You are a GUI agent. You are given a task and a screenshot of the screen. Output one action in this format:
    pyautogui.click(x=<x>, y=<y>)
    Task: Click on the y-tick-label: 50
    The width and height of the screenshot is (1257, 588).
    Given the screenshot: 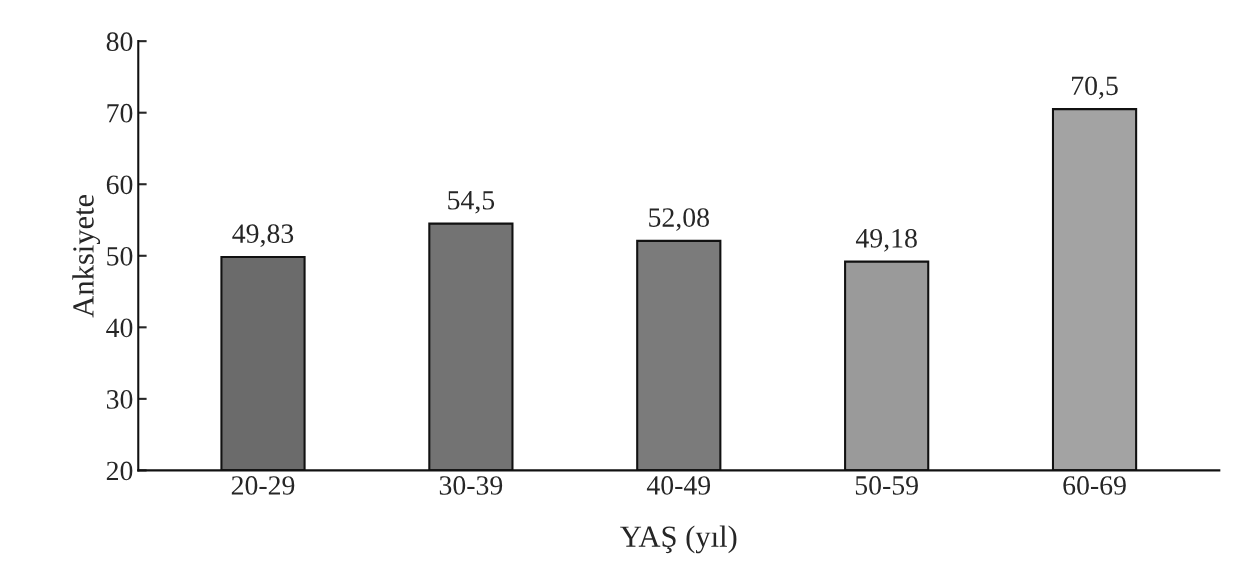 What is the action you would take?
    pyautogui.click(x=120, y=256)
    